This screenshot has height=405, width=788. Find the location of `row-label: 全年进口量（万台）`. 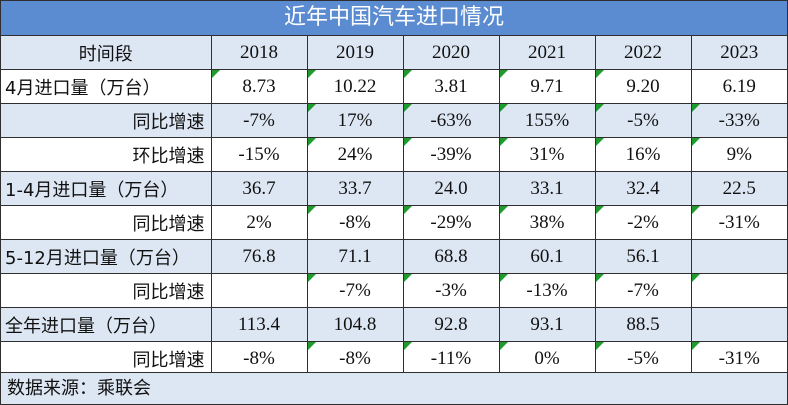

row-label: 全年进口量（万台） is located at coordinates (106, 324).